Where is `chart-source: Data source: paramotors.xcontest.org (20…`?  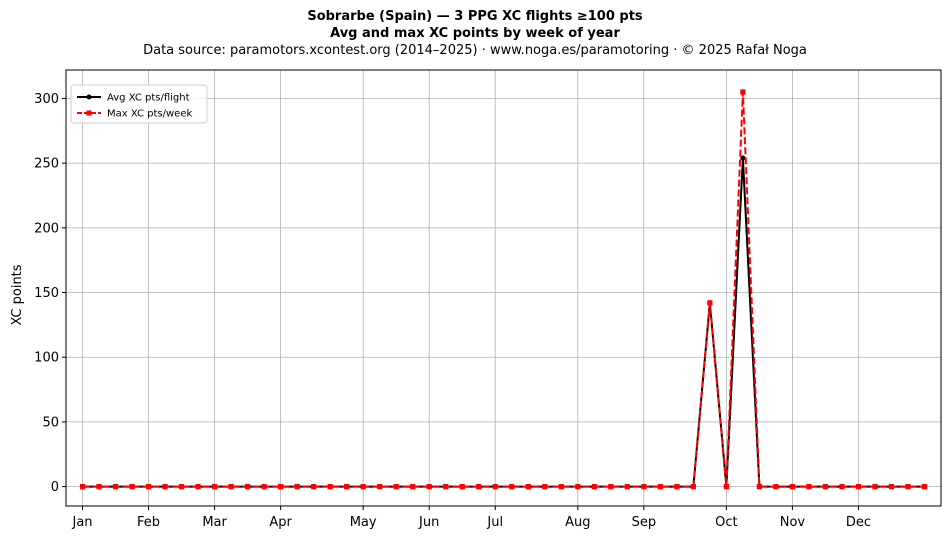
chart-source: Data source: paramotors.xcontest.org (20… is located at coordinates (475, 50).